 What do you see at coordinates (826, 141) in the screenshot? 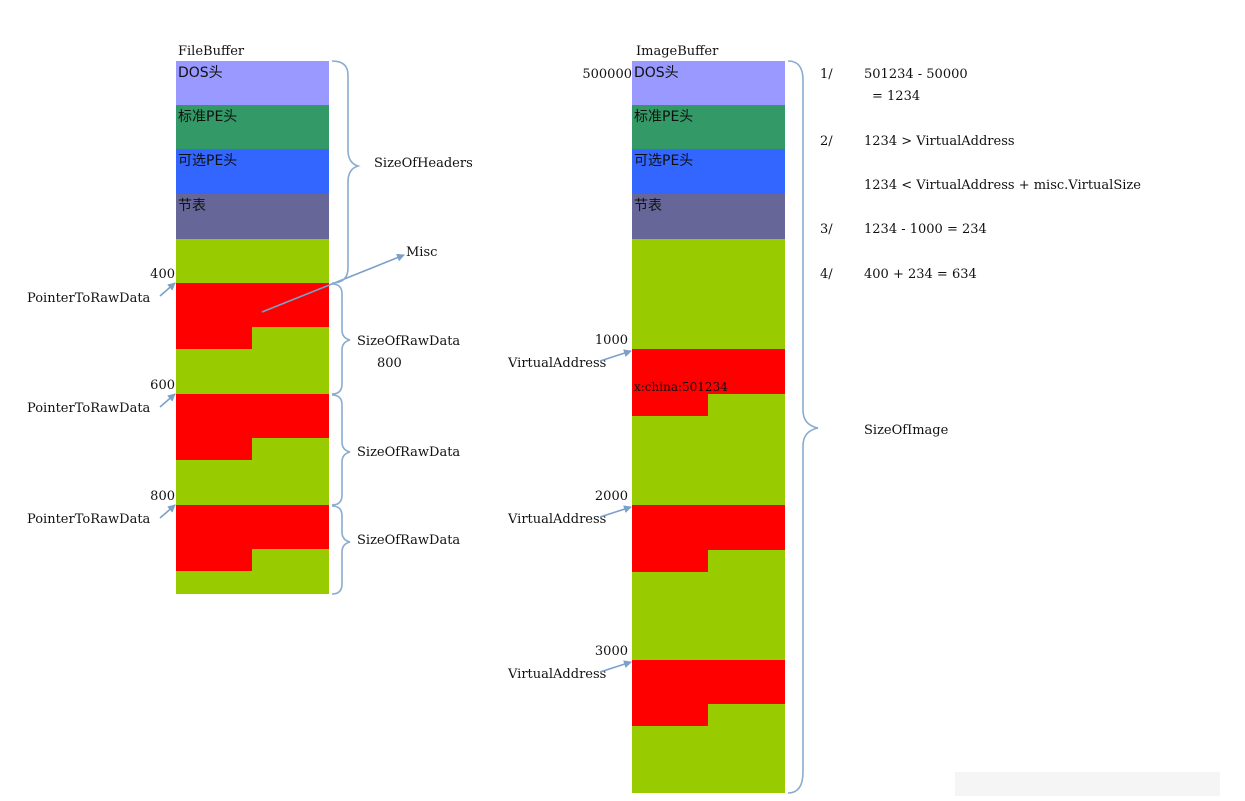
I see `note-step-2-number: 2/` at bounding box center [826, 141].